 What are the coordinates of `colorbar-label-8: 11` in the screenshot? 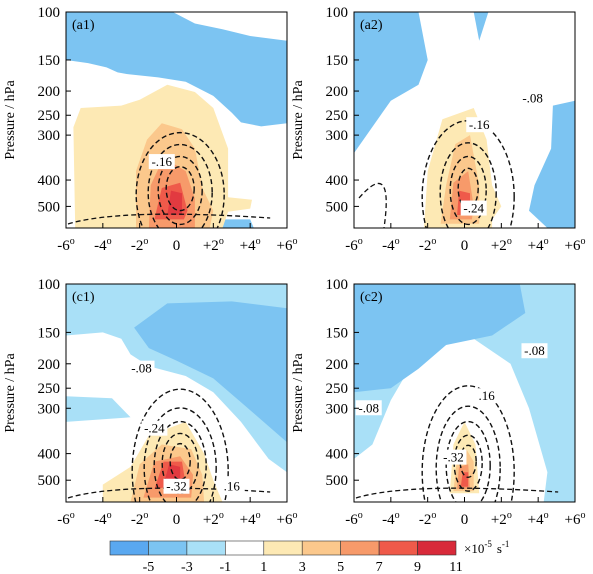 It's located at (455, 567).